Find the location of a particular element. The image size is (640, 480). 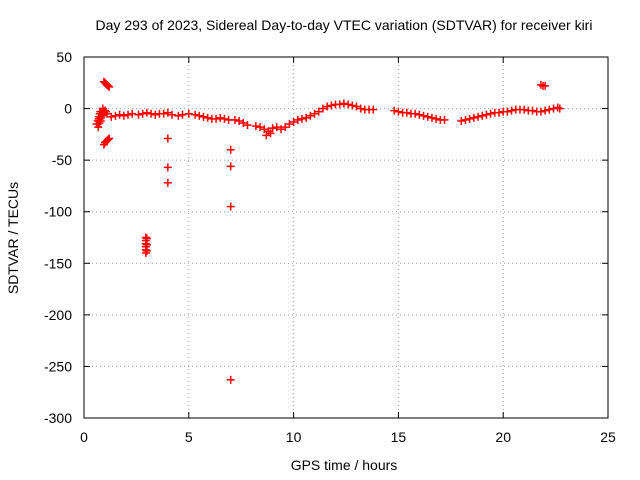

y-tick-label: -50 is located at coordinates (62, 160).